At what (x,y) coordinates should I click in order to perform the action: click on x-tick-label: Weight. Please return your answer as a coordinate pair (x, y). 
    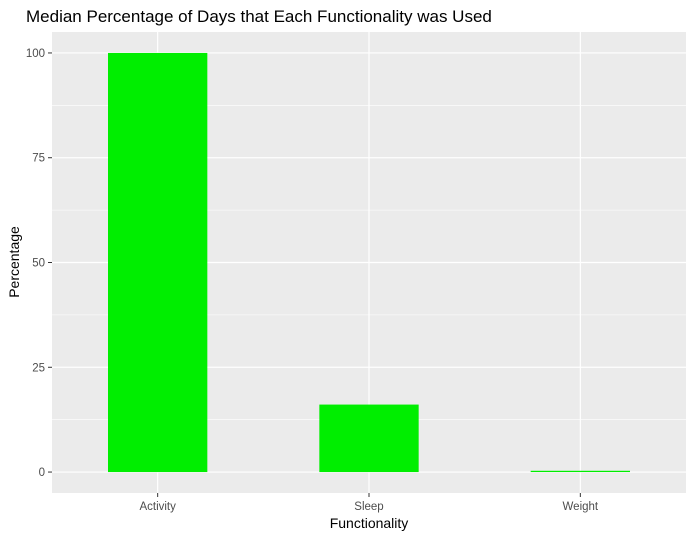
    Looking at the image, I should click on (581, 507).